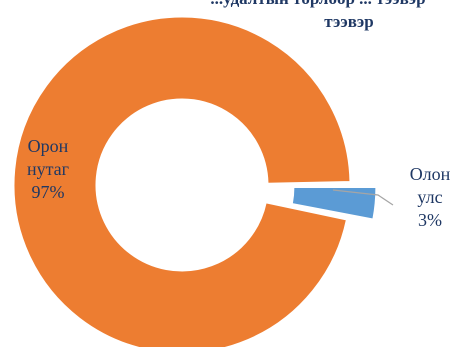 The height and width of the screenshot is (347, 458). What do you see at coordinates (317, 15) in the screenshot?
I see `chart-title: ...удалтын төрлөөр ... тээвэр тээвэр` at bounding box center [317, 15].